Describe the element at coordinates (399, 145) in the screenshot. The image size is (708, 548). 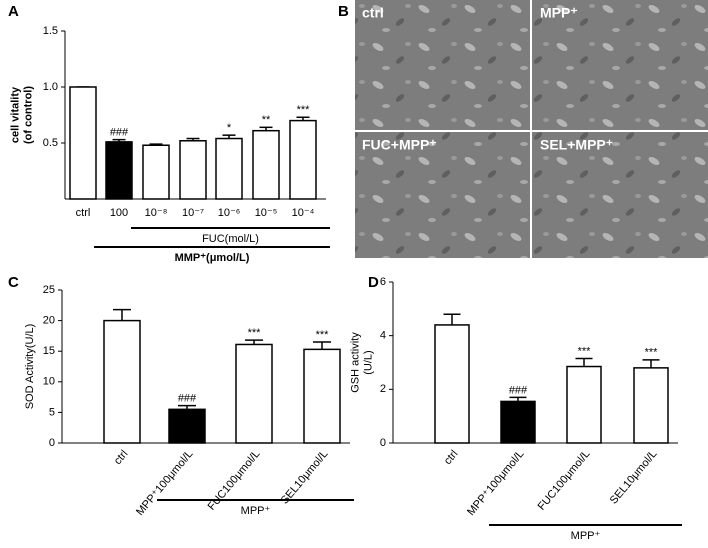
I see `image-label: FUC+MPP⁺` at that location.